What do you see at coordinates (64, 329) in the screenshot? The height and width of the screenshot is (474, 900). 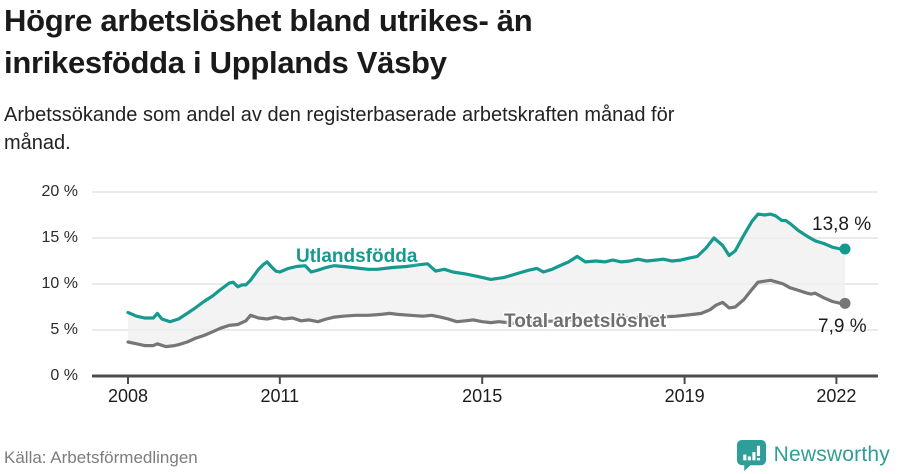 I see `y-tick-label-5: 5 %` at bounding box center [64, 329].